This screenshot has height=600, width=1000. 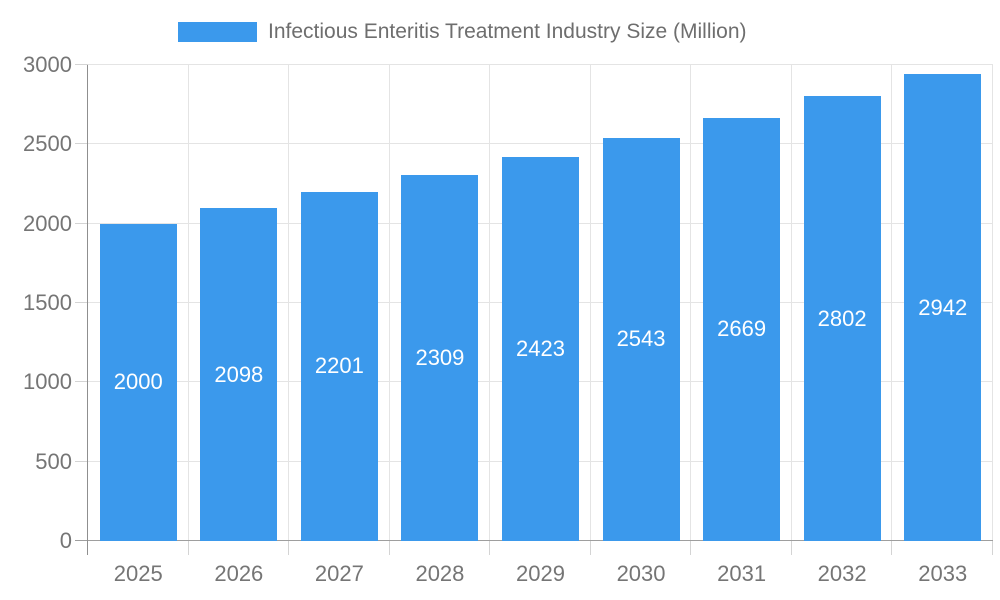 I want to click on bar-2027: 2201, so click(x=339, y=366).